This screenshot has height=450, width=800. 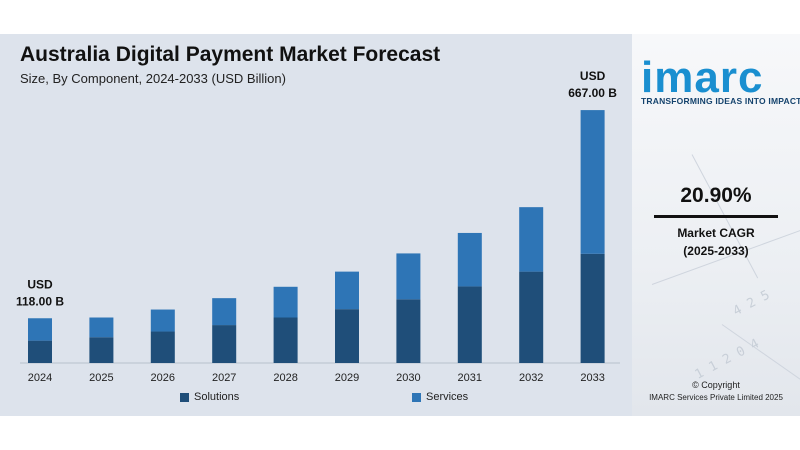 I want to click on x-tick-label-2025: 2025, so click(x=101, y=378).